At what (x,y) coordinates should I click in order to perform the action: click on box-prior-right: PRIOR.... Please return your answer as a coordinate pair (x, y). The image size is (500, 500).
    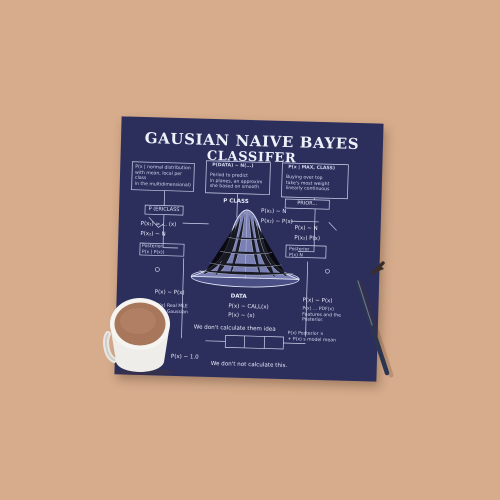
    Looking at the image, I should click on (307, 203).